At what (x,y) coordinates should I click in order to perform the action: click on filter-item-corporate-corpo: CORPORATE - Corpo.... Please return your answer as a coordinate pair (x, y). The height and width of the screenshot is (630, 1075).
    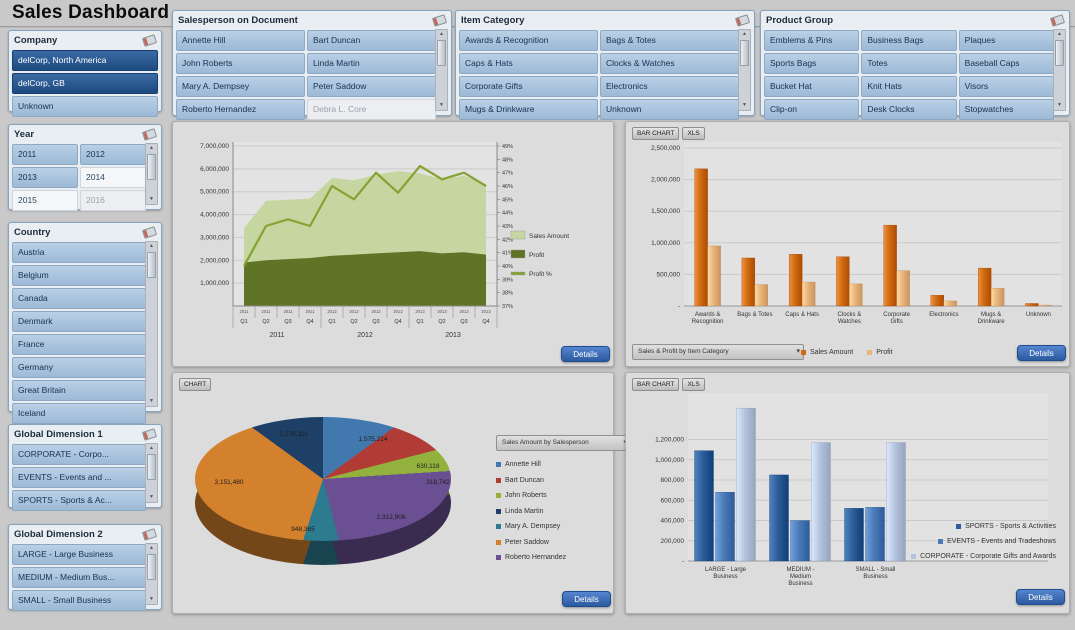
    Looking at the image, I should click on (79, 454).